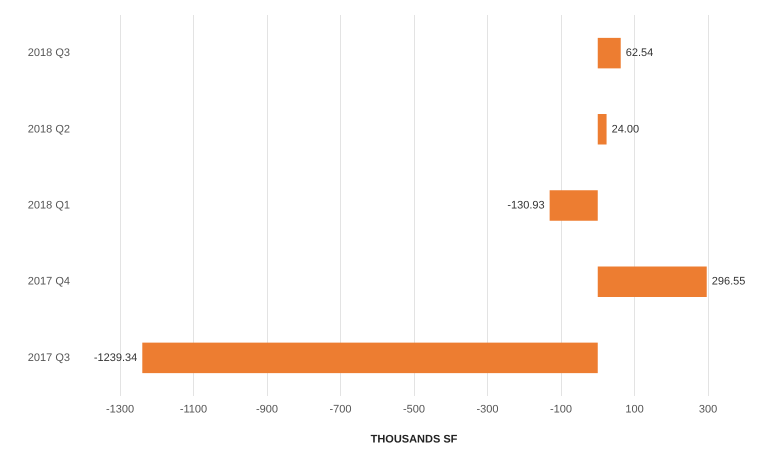  Describe the element at coordinates (49, 282) in the screenshot. I see `y-tick-label: 2017 Q4` at that location.